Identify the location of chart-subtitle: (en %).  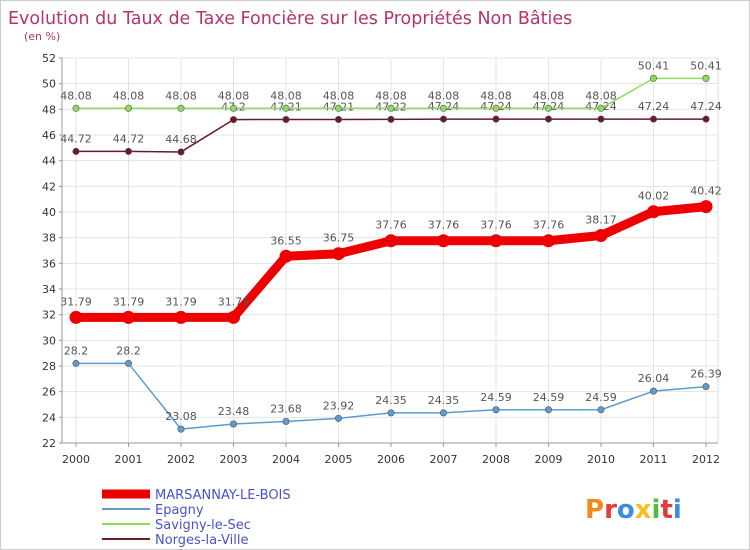
(42, 36).